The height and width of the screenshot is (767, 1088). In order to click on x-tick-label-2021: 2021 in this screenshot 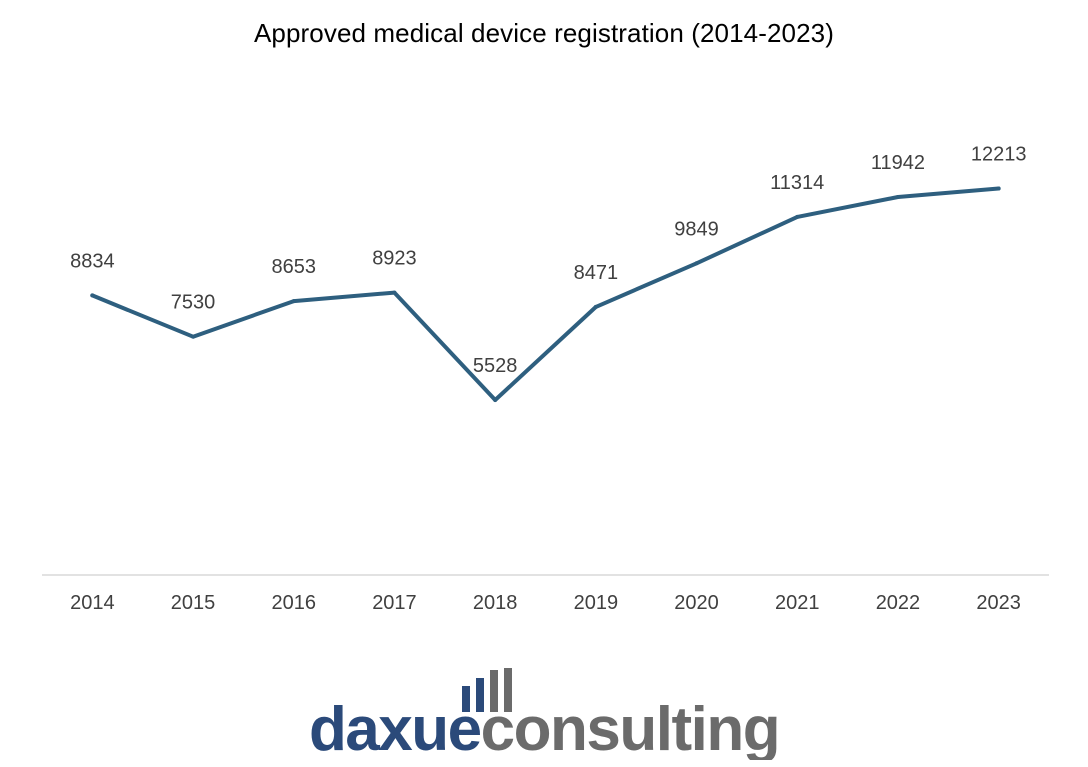, I will do `click(797, 603)`.